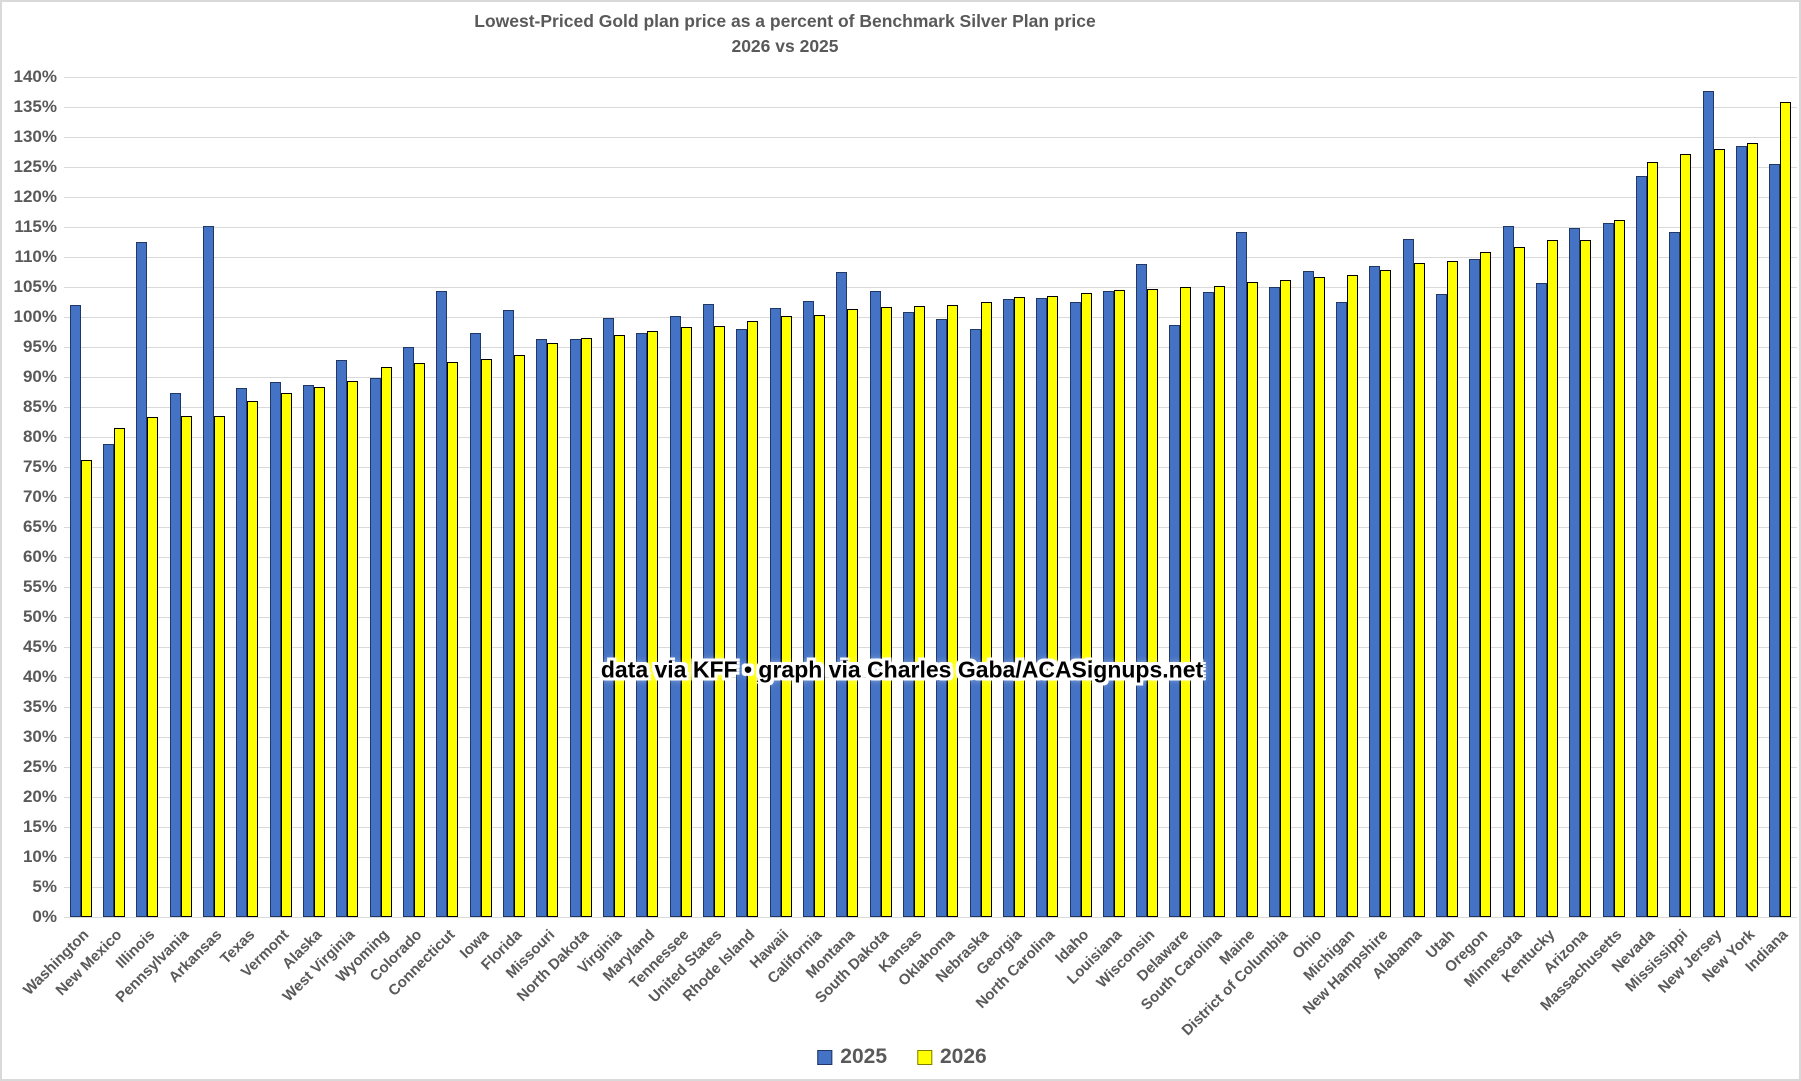 This screenshot has height=1081, width=1801. What do you see at coordinates (1042, 607) in the screenshot?
I see `bar-2025-north-carolina` at bounding box center [1042, 607].